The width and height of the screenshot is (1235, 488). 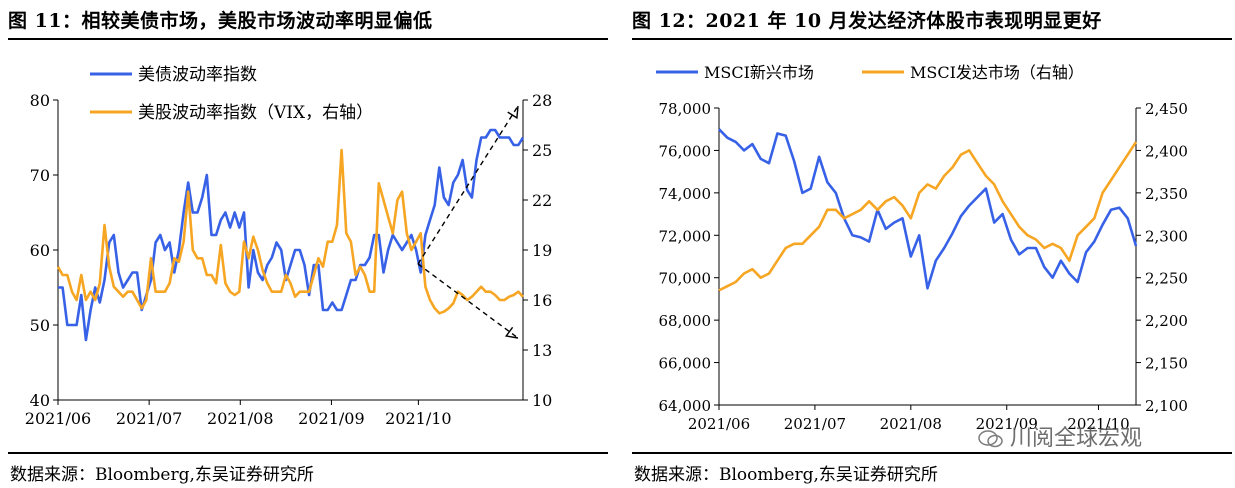 I want to click on legend-label-1: 美债波动率指数, so click(x=197, y=75).